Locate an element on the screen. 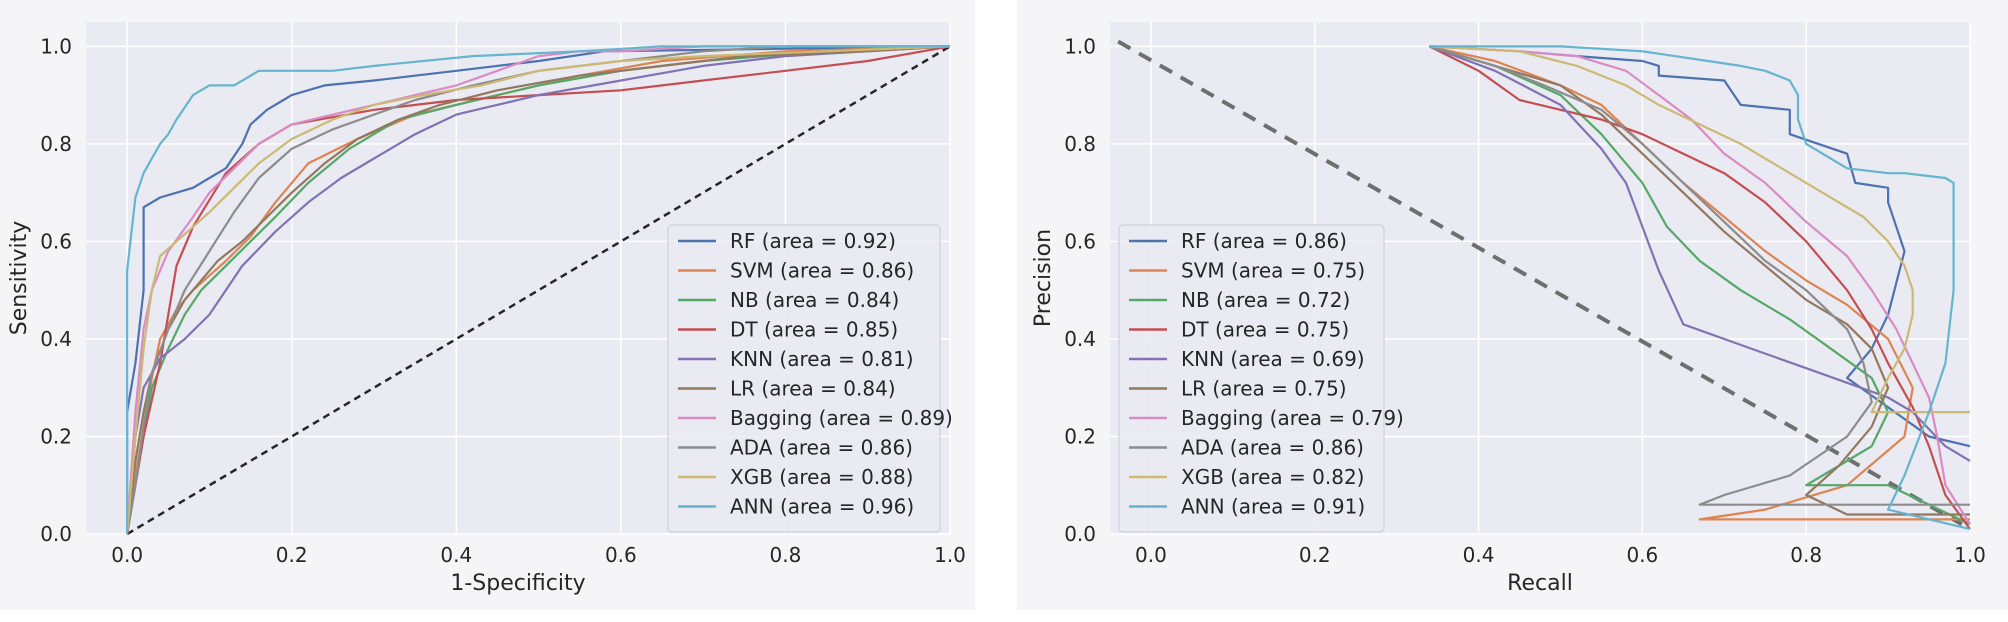 The image size is (2008, 622). pr-legend-entry: XGB (area = 0.82) is located at coordinates (1273, 477).